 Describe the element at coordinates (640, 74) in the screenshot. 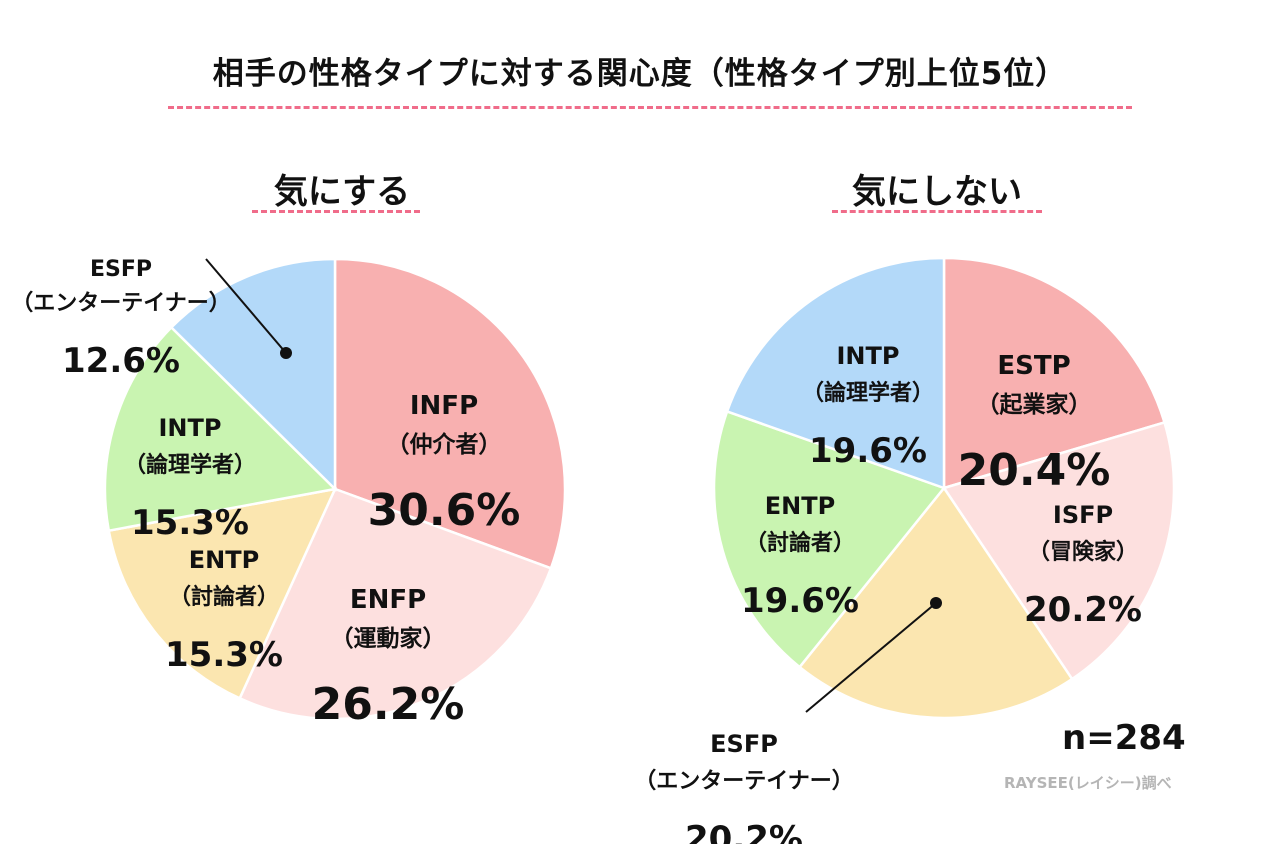

I see `chart-title: 相手の性格タイプに対する関心度（性格タイプ別上位5位）` at that location.